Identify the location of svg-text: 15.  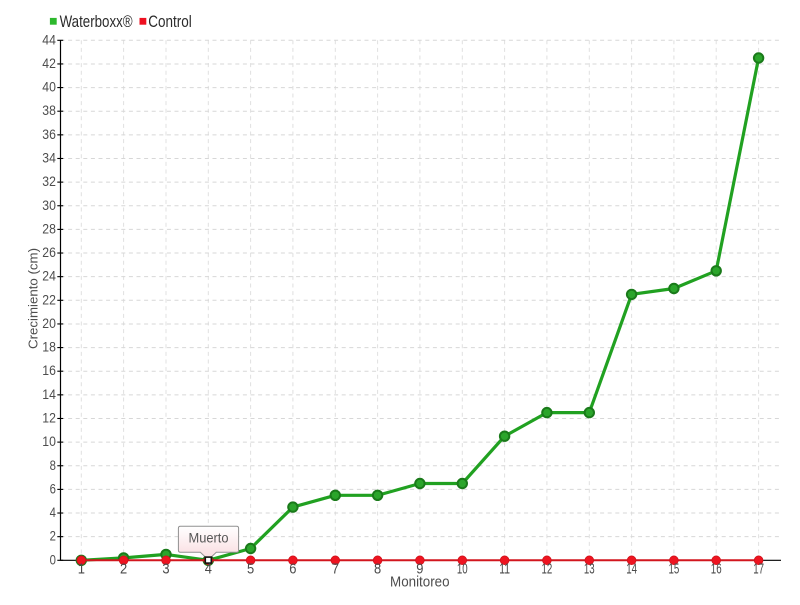
(674, 569).